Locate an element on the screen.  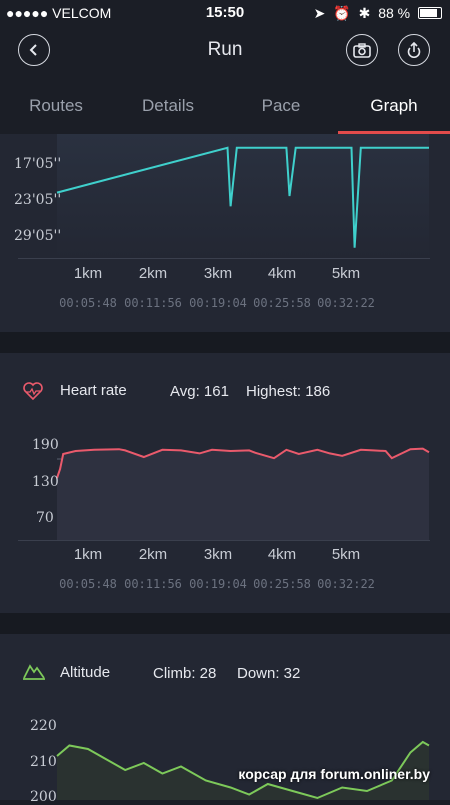
heart-km-label: 5km is located at coordinates (346, 554).